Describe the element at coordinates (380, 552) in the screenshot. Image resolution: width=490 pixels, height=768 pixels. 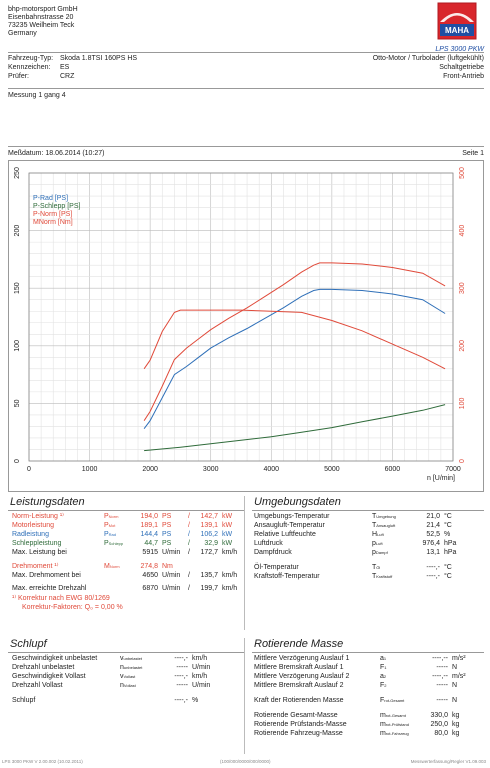
I see `row-symbol: pDampf` at that location.